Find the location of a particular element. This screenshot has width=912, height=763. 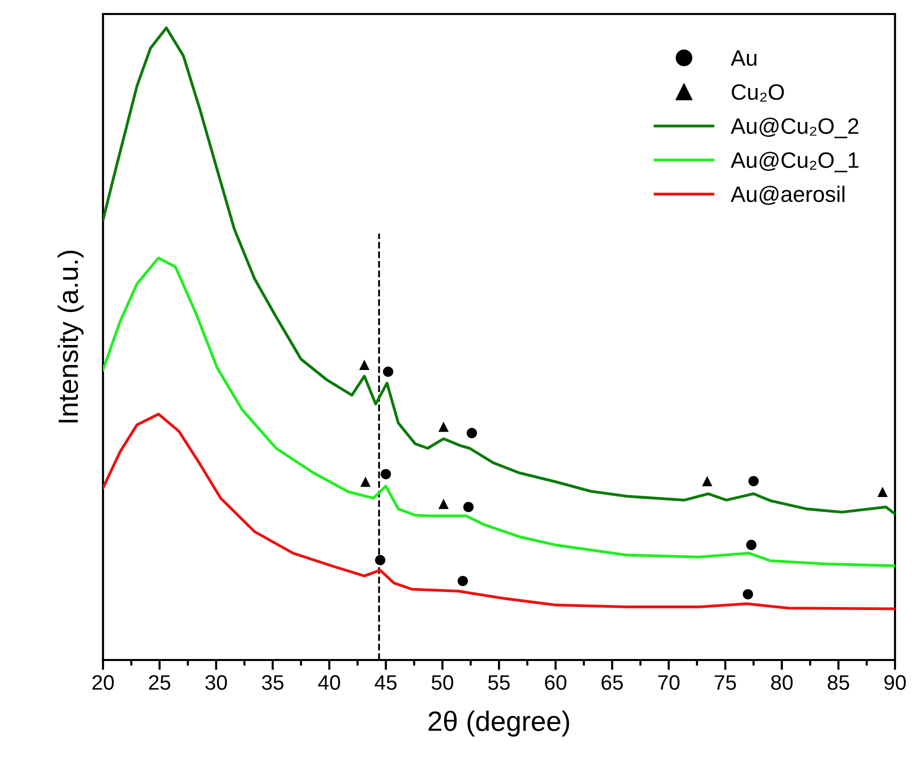

x-tick-label: 50 is located at coordinates (443, 682).